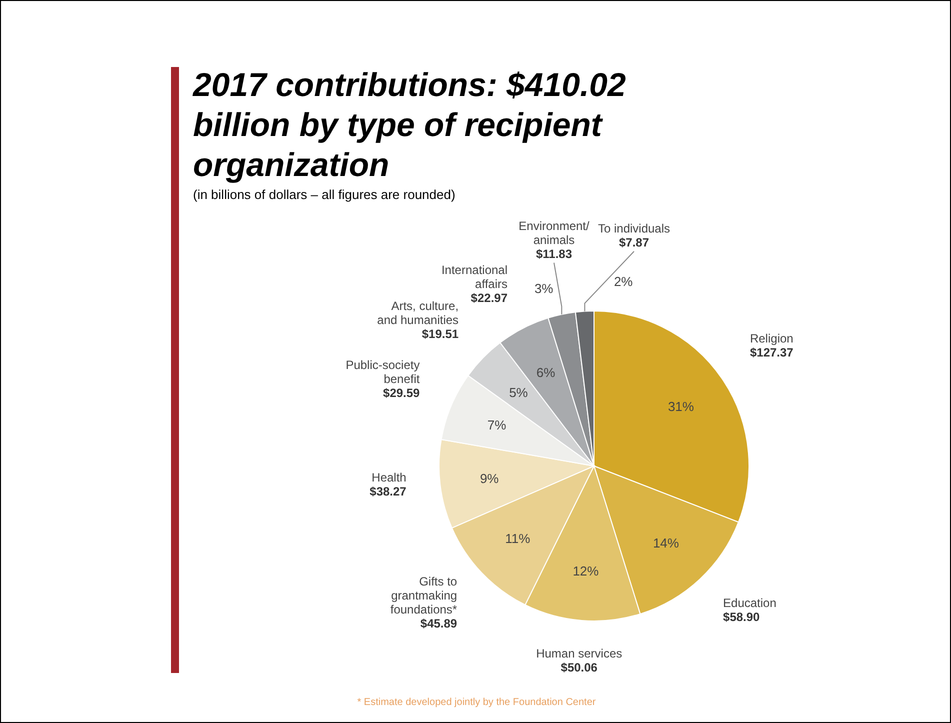  I want to click on slice-label: Education, so click(749, 603).